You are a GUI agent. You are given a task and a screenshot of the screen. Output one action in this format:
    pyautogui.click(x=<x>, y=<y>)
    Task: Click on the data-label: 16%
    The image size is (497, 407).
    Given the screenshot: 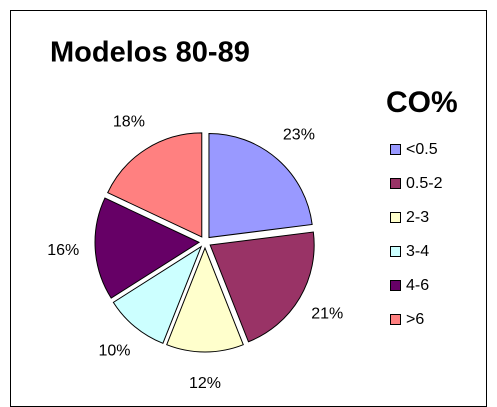 What is the action you would take?
    pyautogui.click(x=63, y=250)
    